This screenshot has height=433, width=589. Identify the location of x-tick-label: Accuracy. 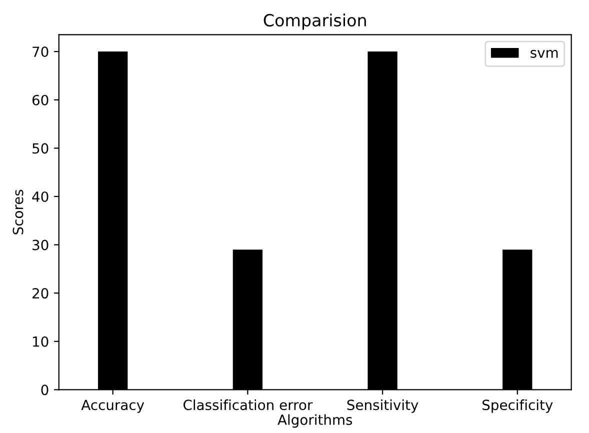
(112, 406).